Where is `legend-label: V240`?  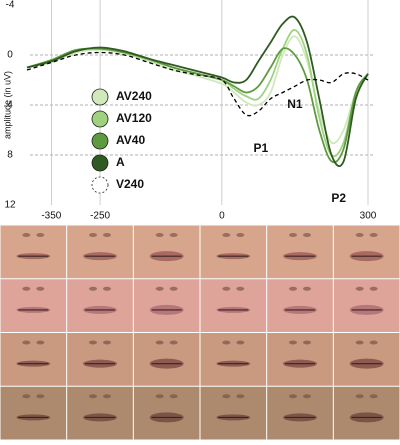 legend-label: V240 is located at coordinates (130, 184).